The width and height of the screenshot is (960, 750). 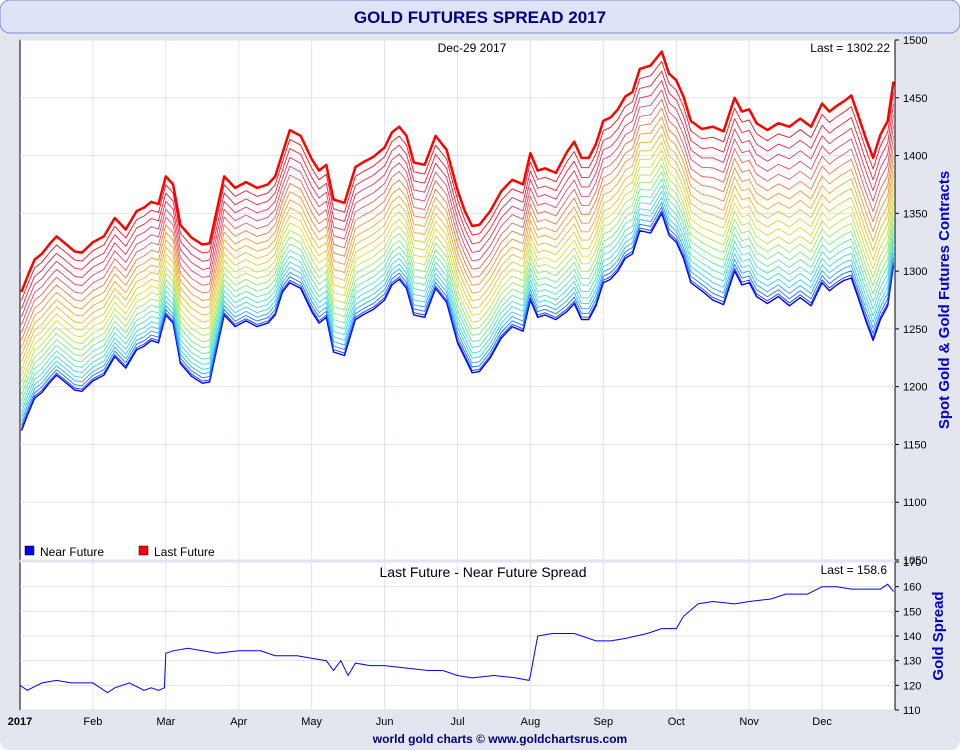 What do you see at coordinates (912, 563) in the screenshot?
I see `spread-y-tick-label: 170` at bounding box center [912, 563].